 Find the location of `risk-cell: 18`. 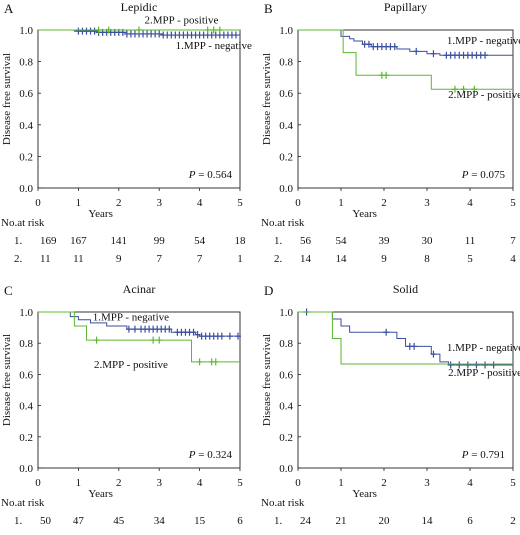

risk-cell: 18 is located at coordinates (241, 241).